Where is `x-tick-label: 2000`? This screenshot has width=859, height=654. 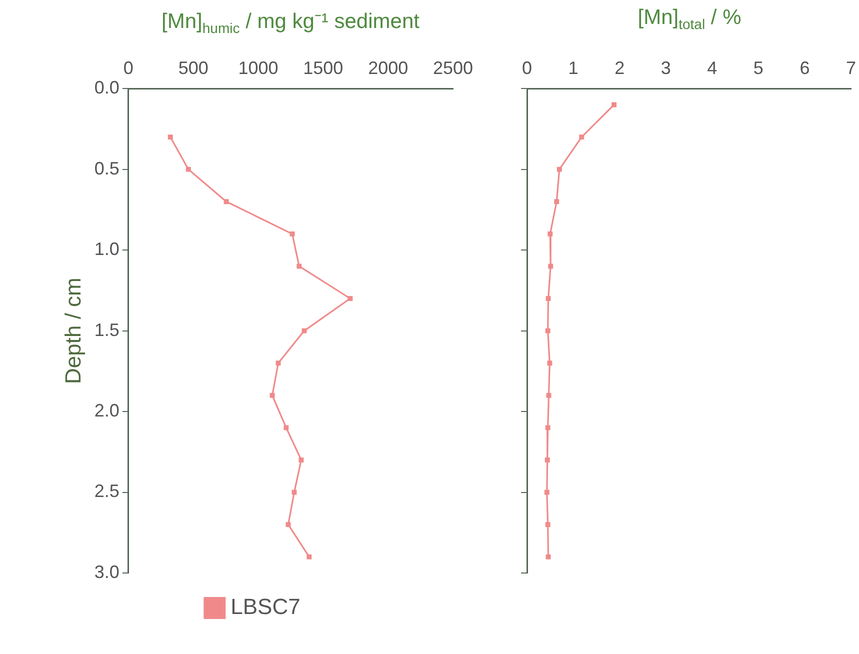 x-tick-label: 2000 is located at coordinates (388, 68).